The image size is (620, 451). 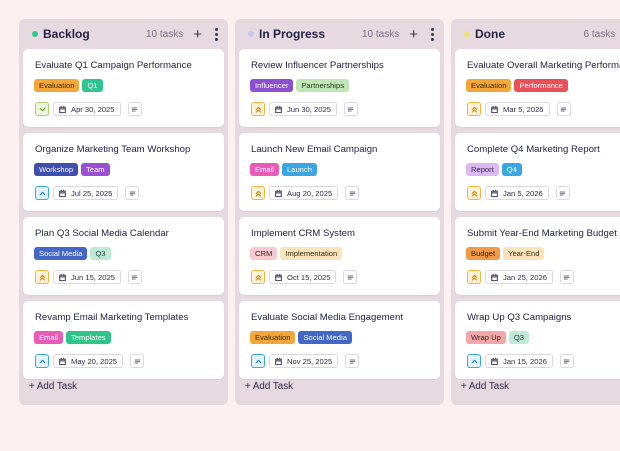 What do you see at coordinates (314, 149) in the screenshot?
I see `task-title: Launch New Email Campaign` at bounding box center [314, 149].